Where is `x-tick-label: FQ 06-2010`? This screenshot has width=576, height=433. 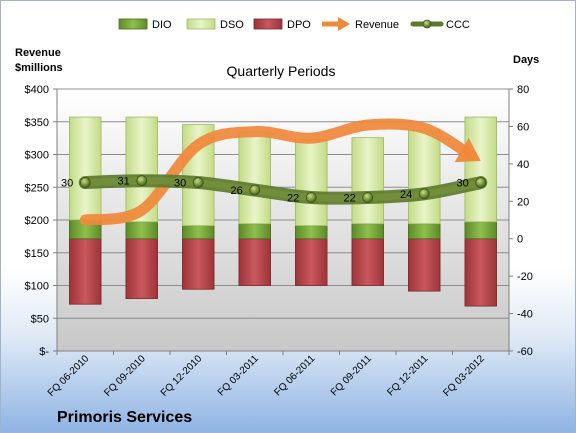 x-tick-label: FQ 06-2010 is located at coordinates (69, 376).